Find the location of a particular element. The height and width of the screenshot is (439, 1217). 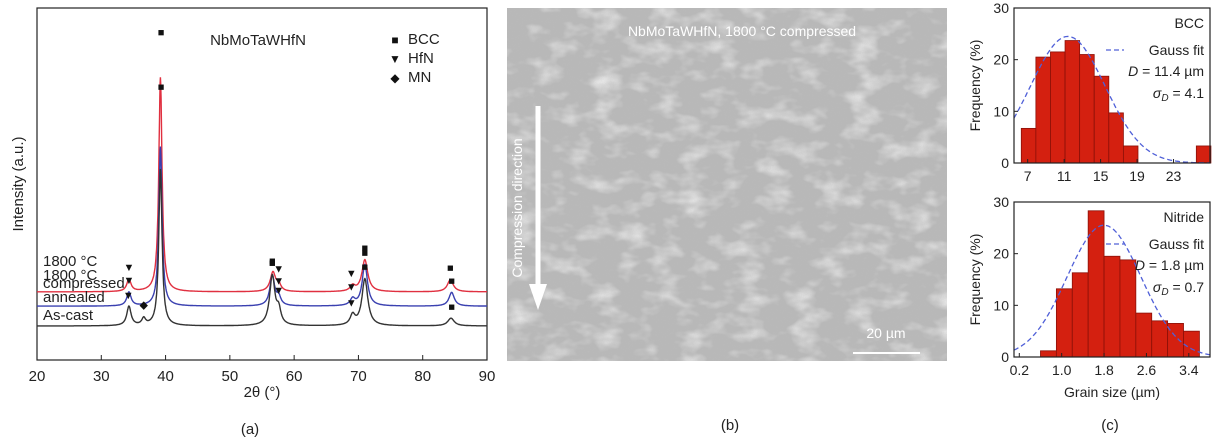

x-tick-label: 90 is located at coordinates (487, 376).